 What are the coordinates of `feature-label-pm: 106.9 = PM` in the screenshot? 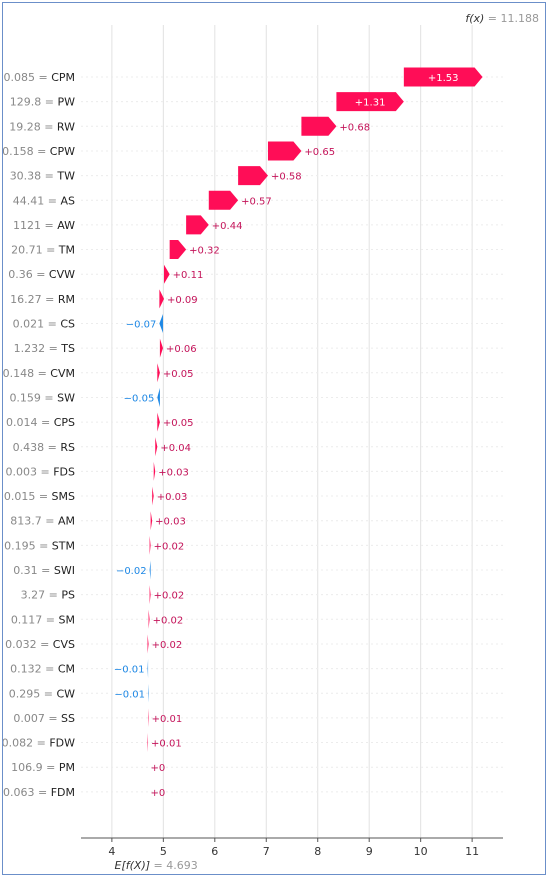 It's located at (43, 767).